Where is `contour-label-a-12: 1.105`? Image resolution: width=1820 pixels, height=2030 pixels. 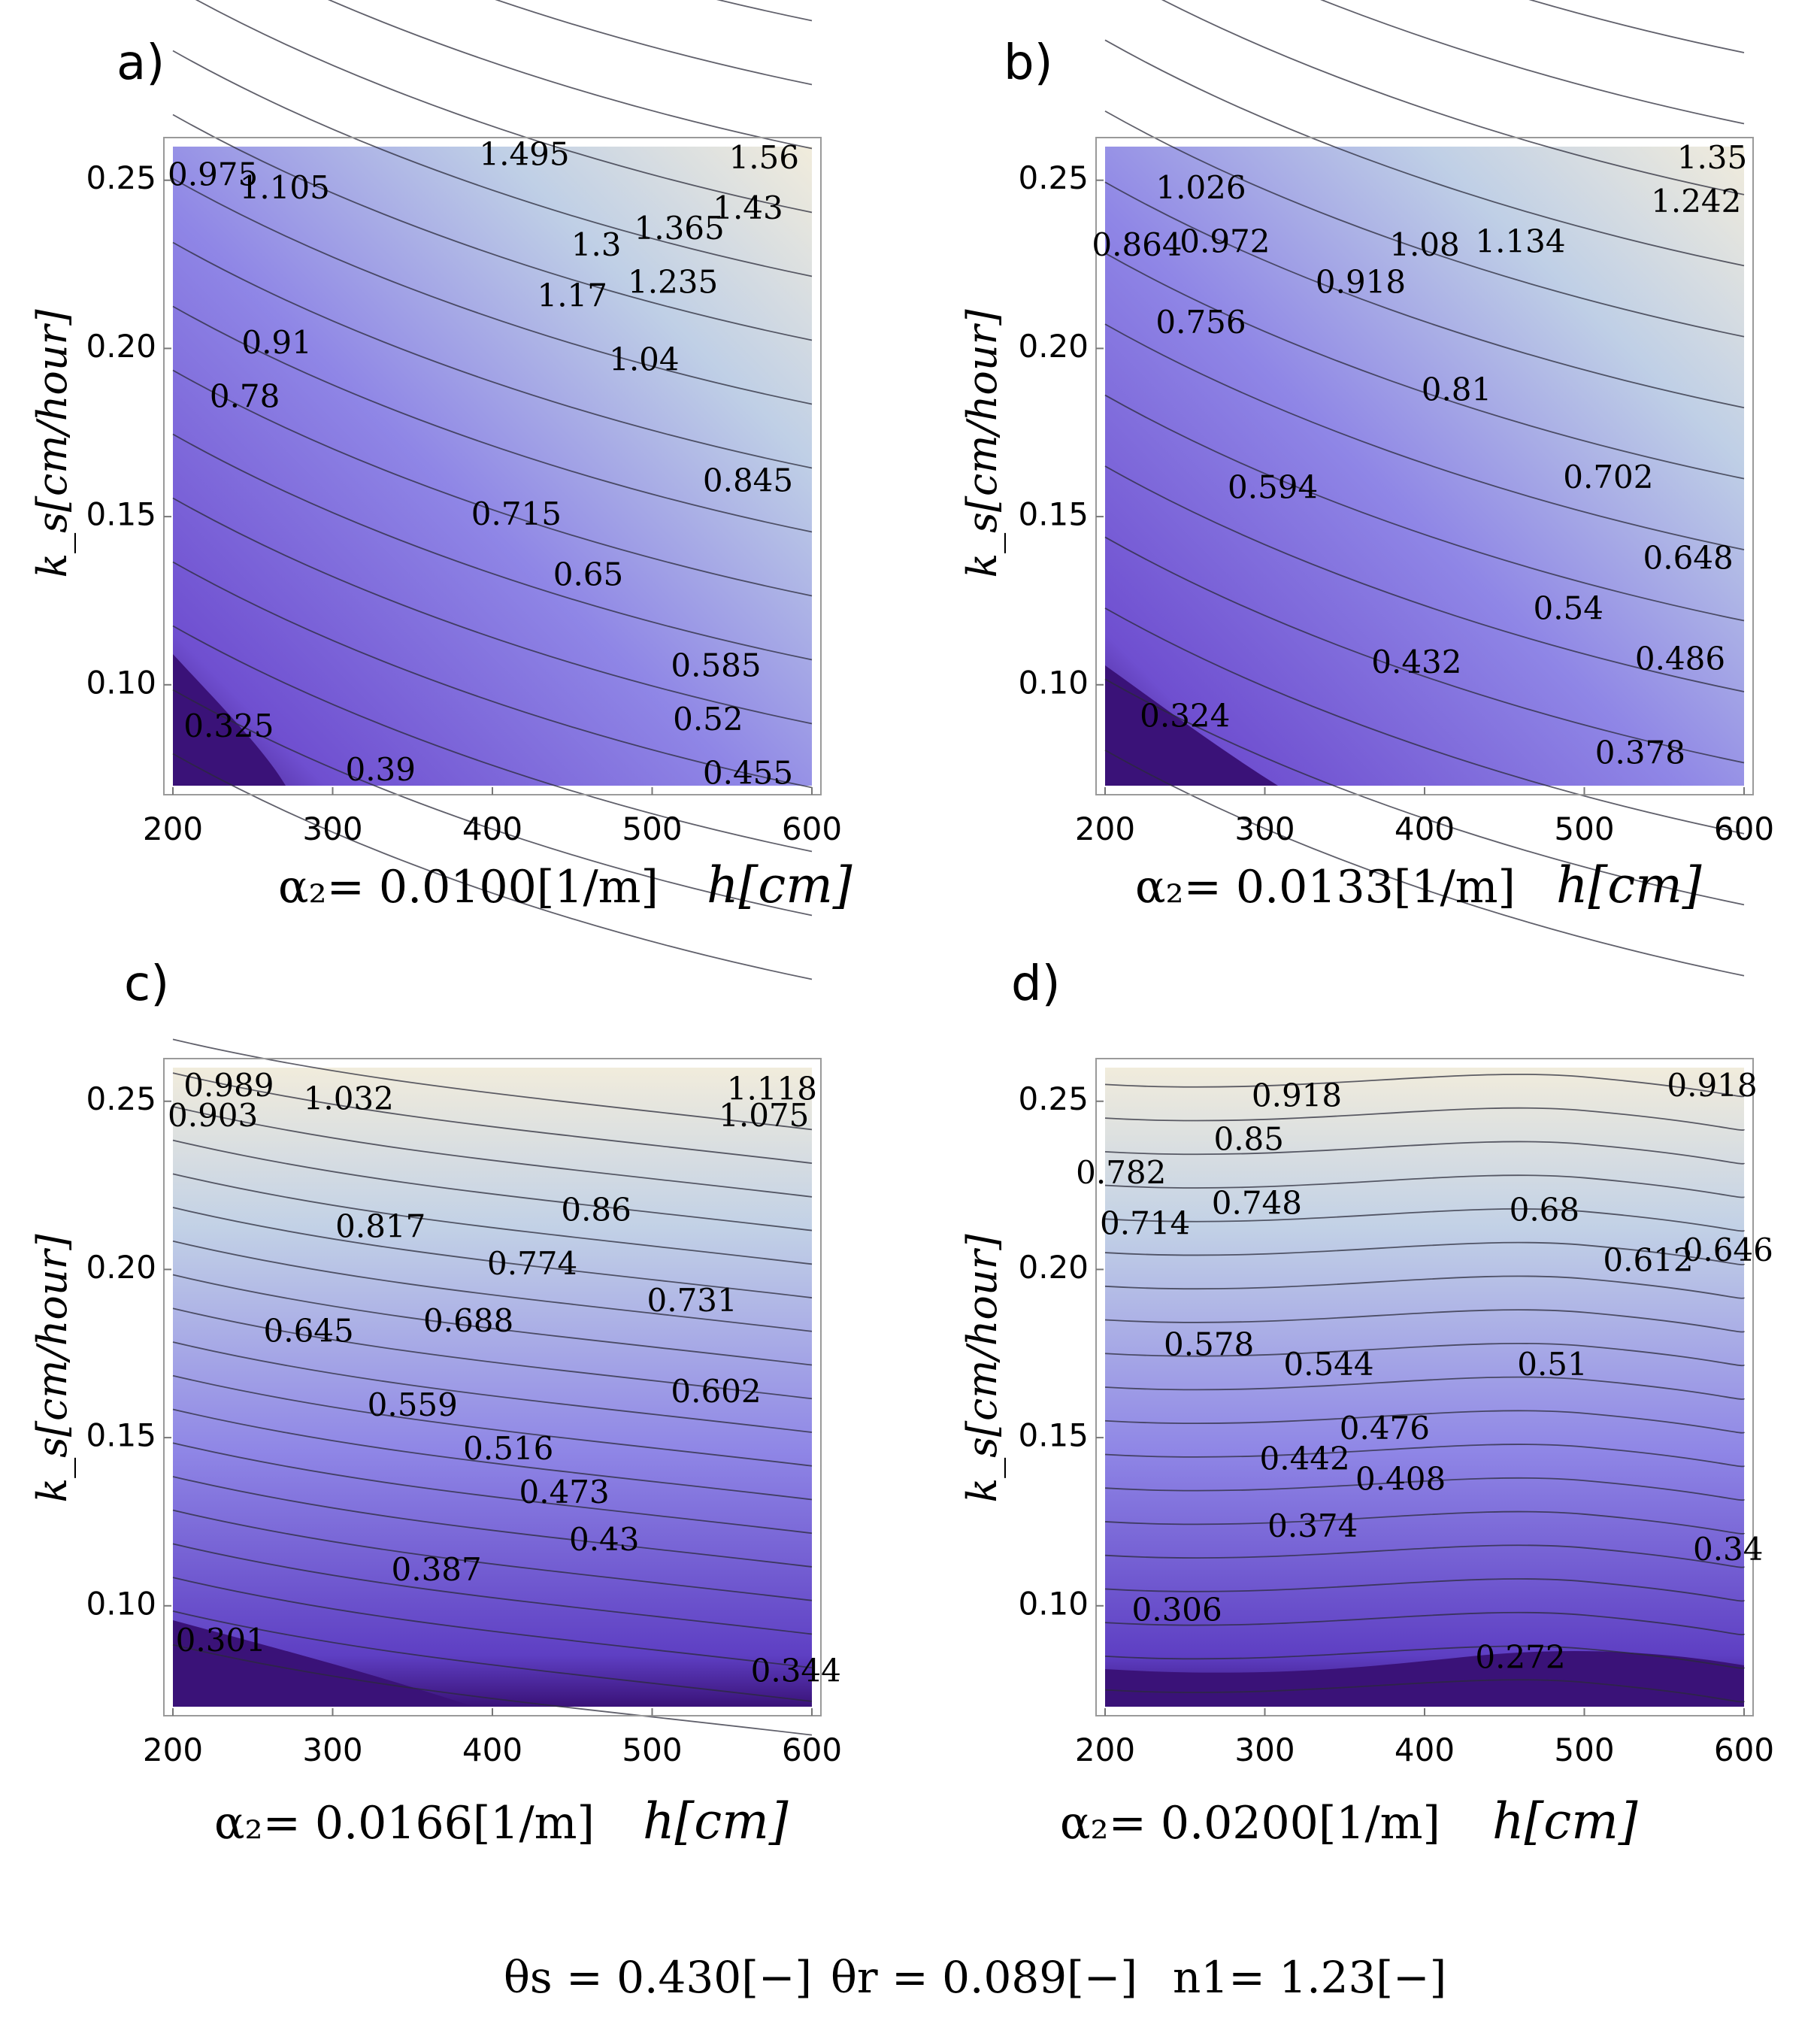 contour-label-a-12: 1.105 is located at coordinates (285, 187).